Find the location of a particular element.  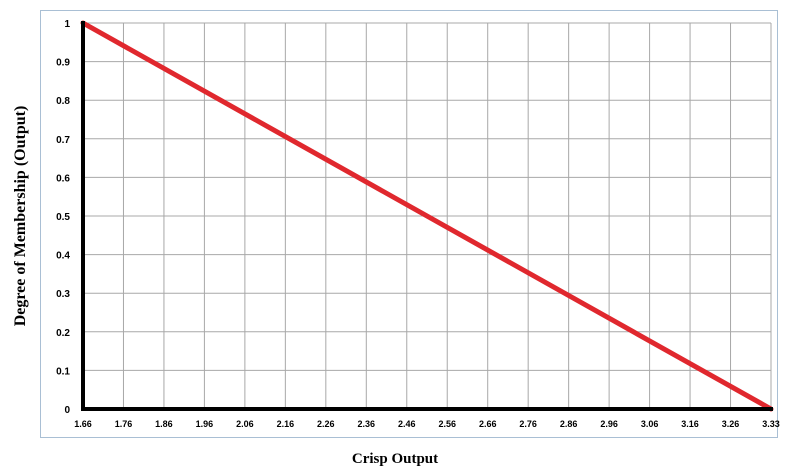

x-tick-label: 2.76 is located at coordinates (528, 424).